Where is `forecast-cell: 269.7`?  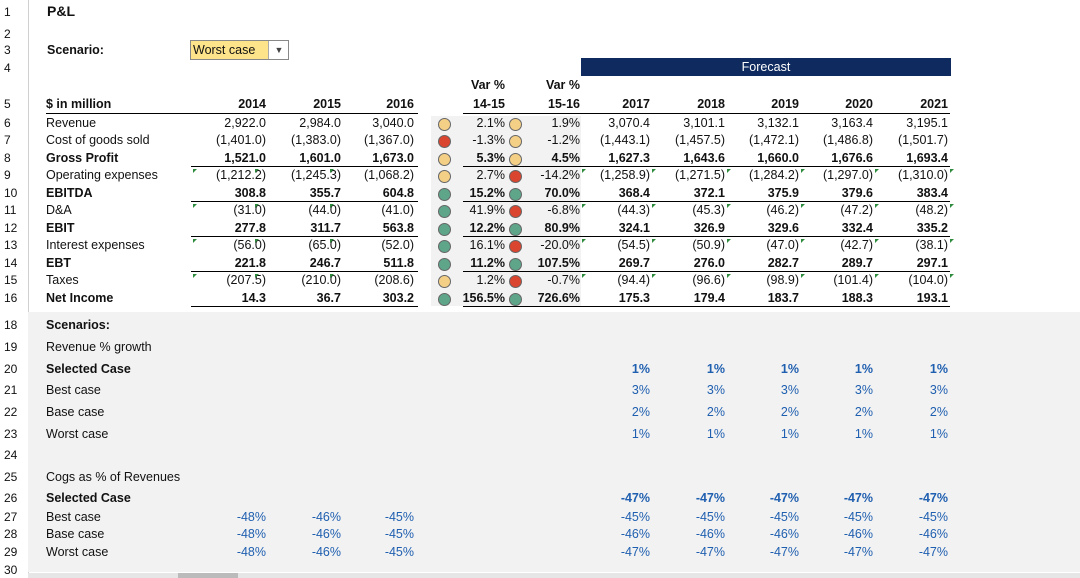
forecast-cell: 269.7 is located at coordinates (634, 263).